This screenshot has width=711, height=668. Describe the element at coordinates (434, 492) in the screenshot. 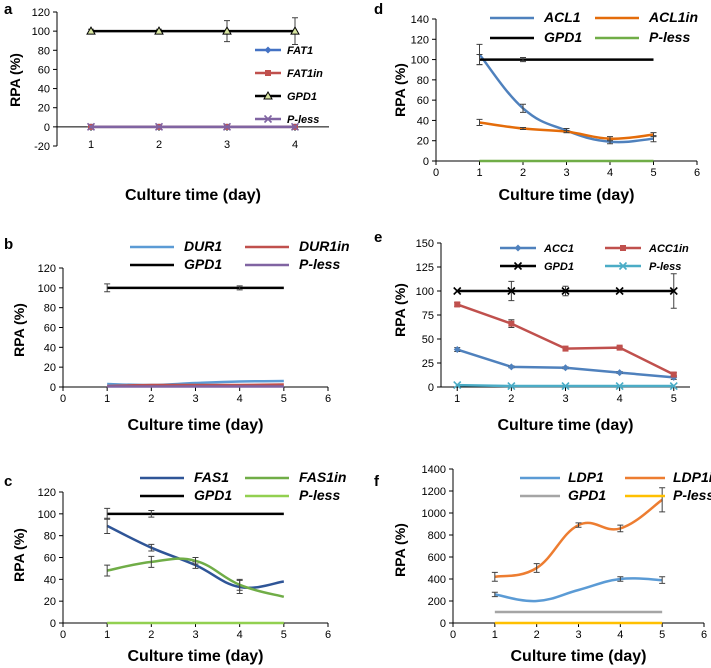

I see `y-tick-label: 1200` at that location.